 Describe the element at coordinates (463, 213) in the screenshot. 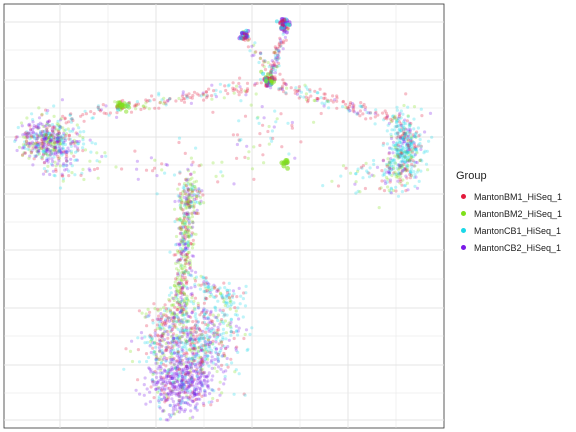

I see `legend-marker` at that location.